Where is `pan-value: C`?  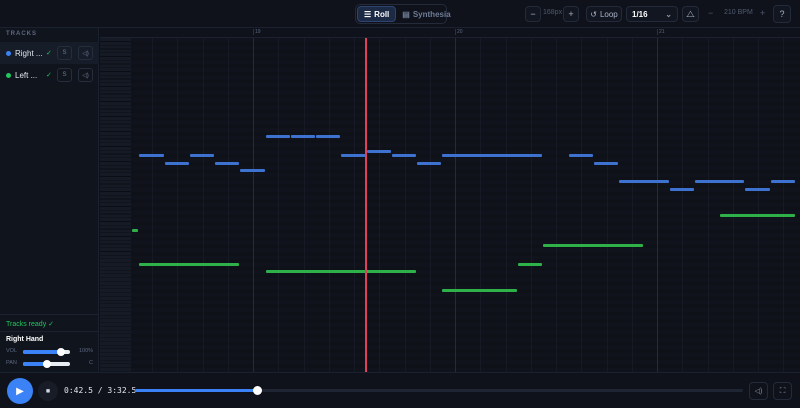
pan-value: C is located at coordinates (91, 363).